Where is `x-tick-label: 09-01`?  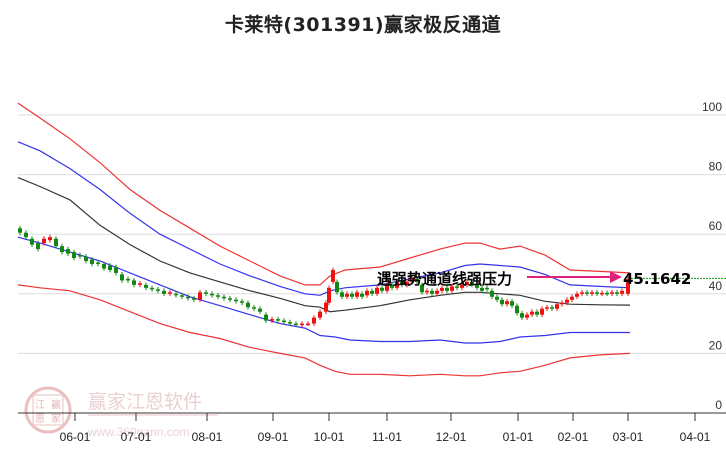
x-tick-label: 09-01 is located at coordinates (273, 437).